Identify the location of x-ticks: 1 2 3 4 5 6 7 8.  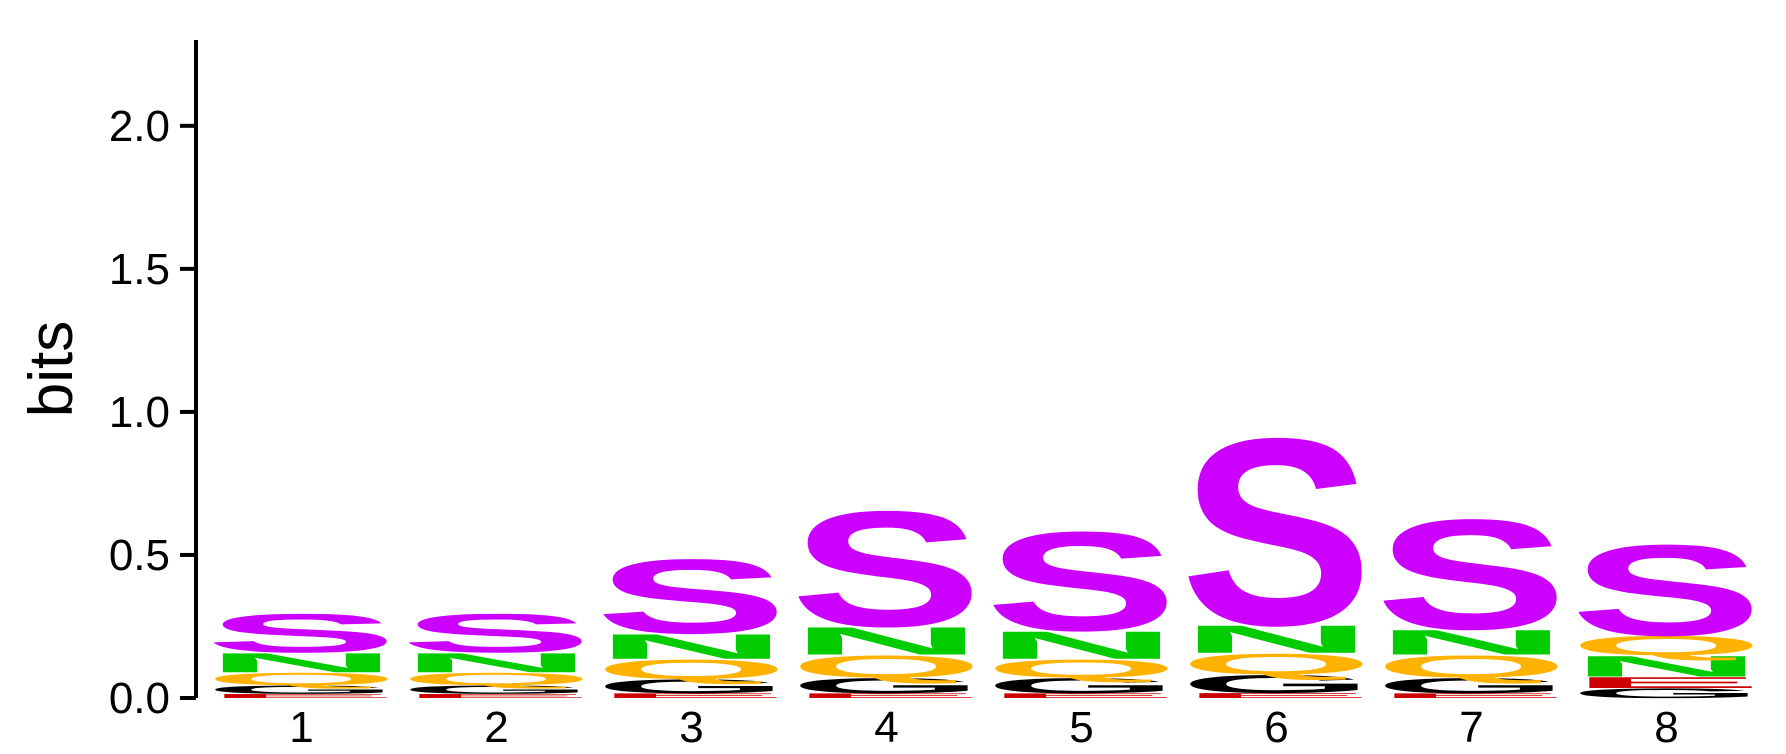
(983, 727).